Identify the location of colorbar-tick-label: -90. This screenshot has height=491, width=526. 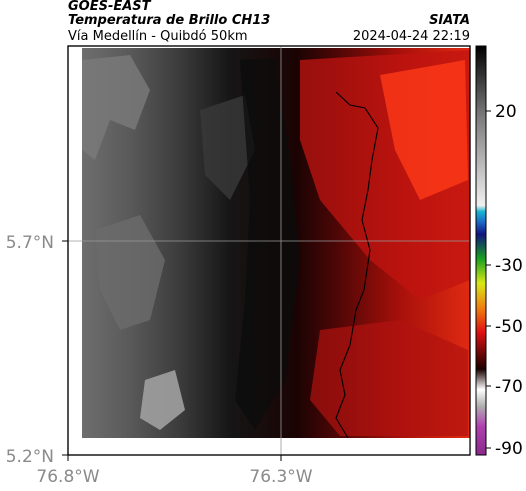
(509, 449).